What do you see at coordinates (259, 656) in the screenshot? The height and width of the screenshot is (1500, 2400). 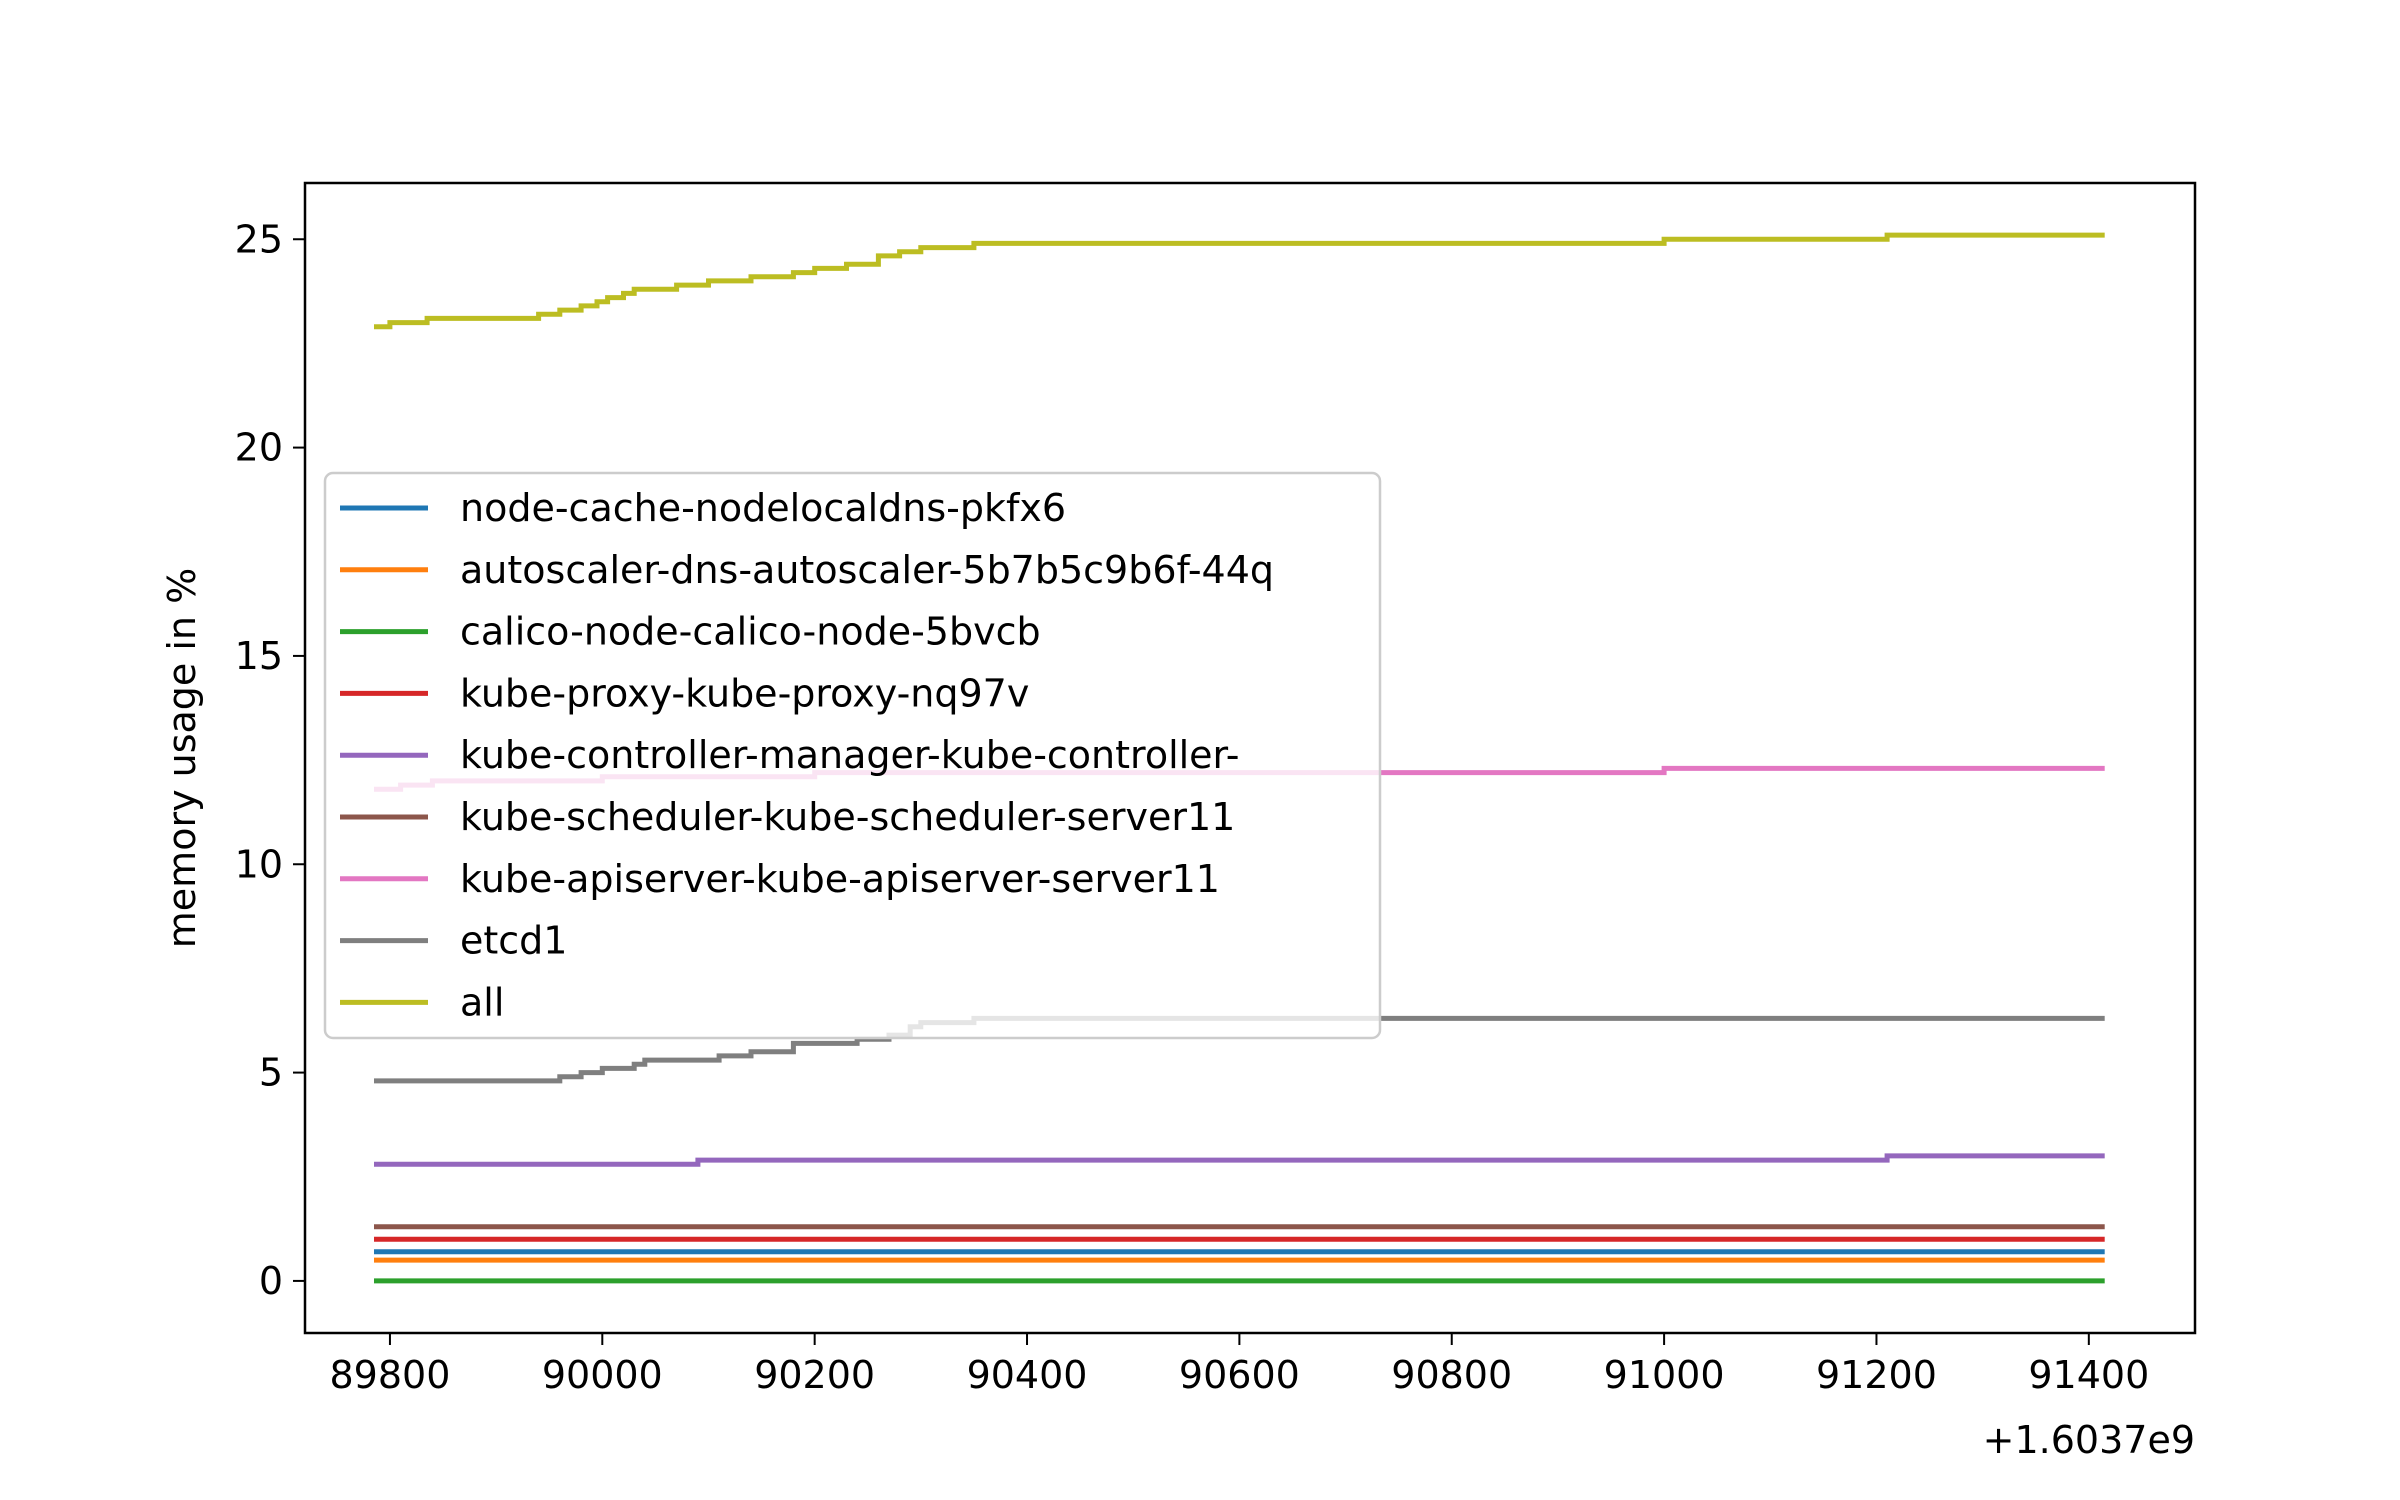 I see `y-tick-label: 15` at bounding box center [259, 656].